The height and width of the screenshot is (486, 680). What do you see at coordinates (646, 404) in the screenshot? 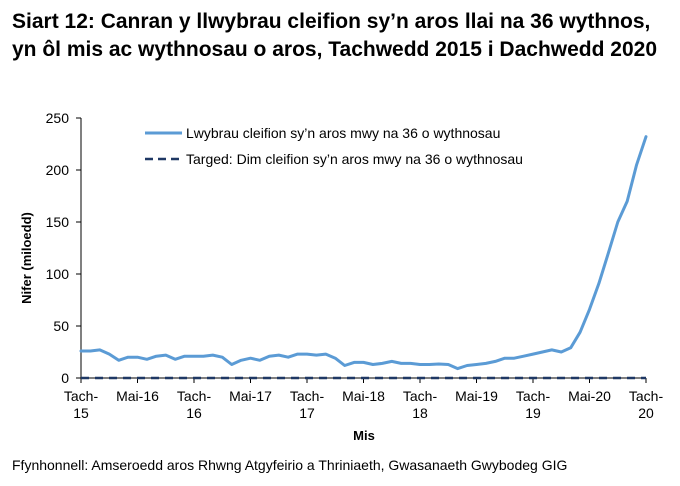
I see `x-tick-label: Tach-20` at bounding box center [646, 404].